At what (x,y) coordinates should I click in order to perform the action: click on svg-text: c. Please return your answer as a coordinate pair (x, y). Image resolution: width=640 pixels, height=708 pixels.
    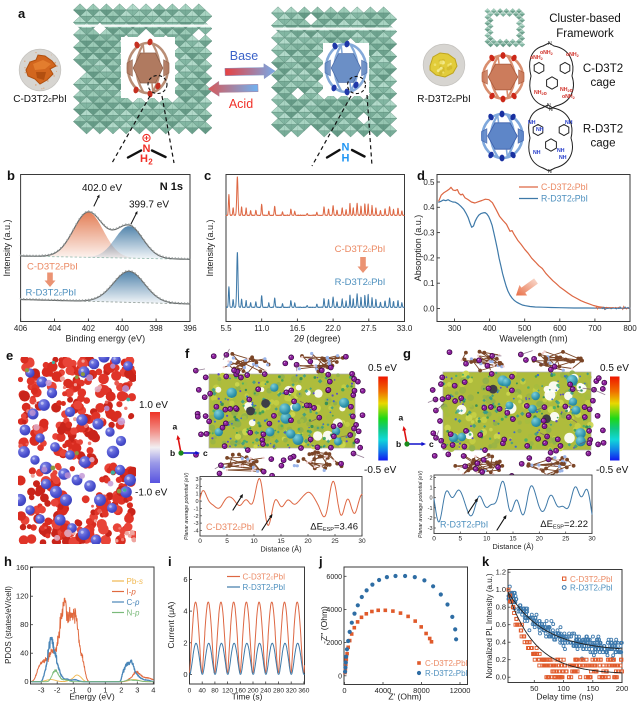
    Looking at the image, I should click on (431, 444).